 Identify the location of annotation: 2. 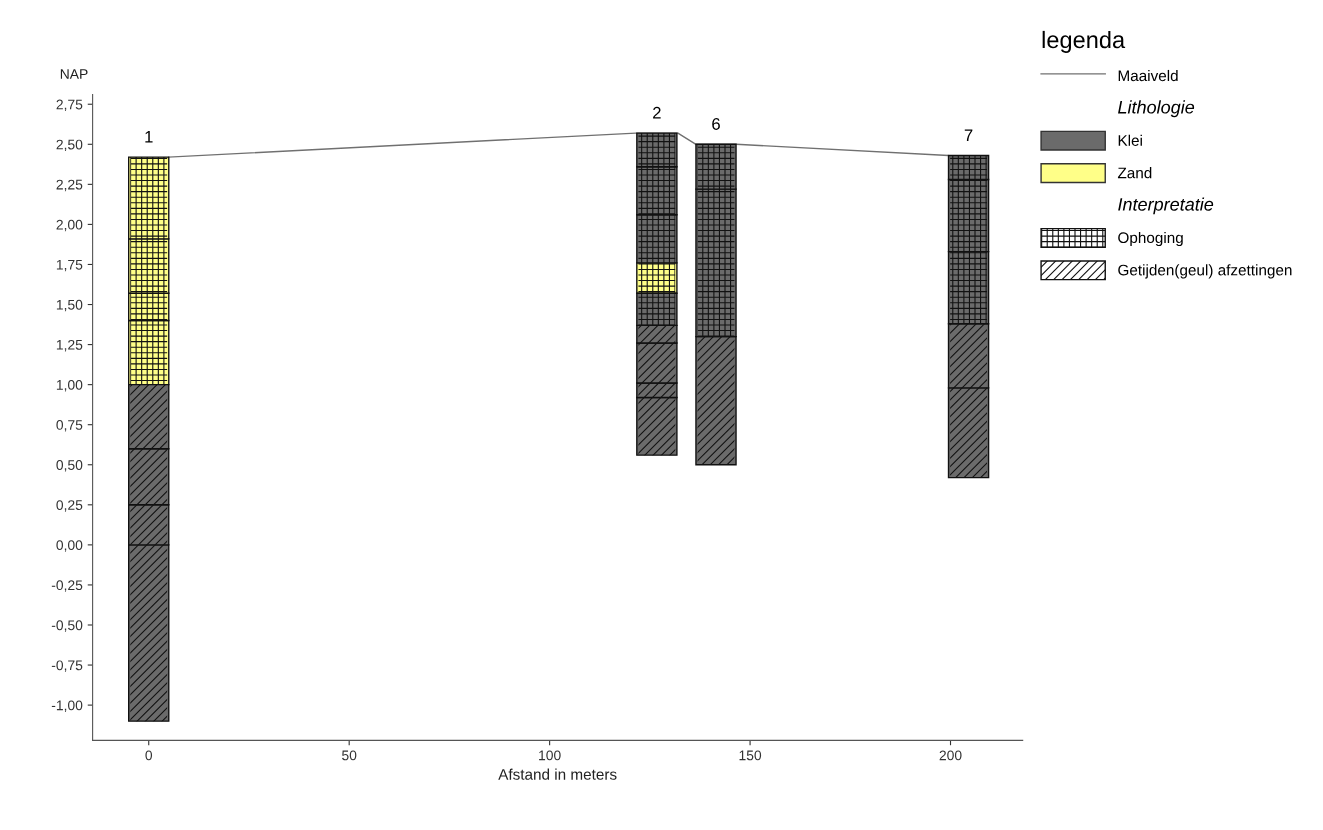
(657, 112).